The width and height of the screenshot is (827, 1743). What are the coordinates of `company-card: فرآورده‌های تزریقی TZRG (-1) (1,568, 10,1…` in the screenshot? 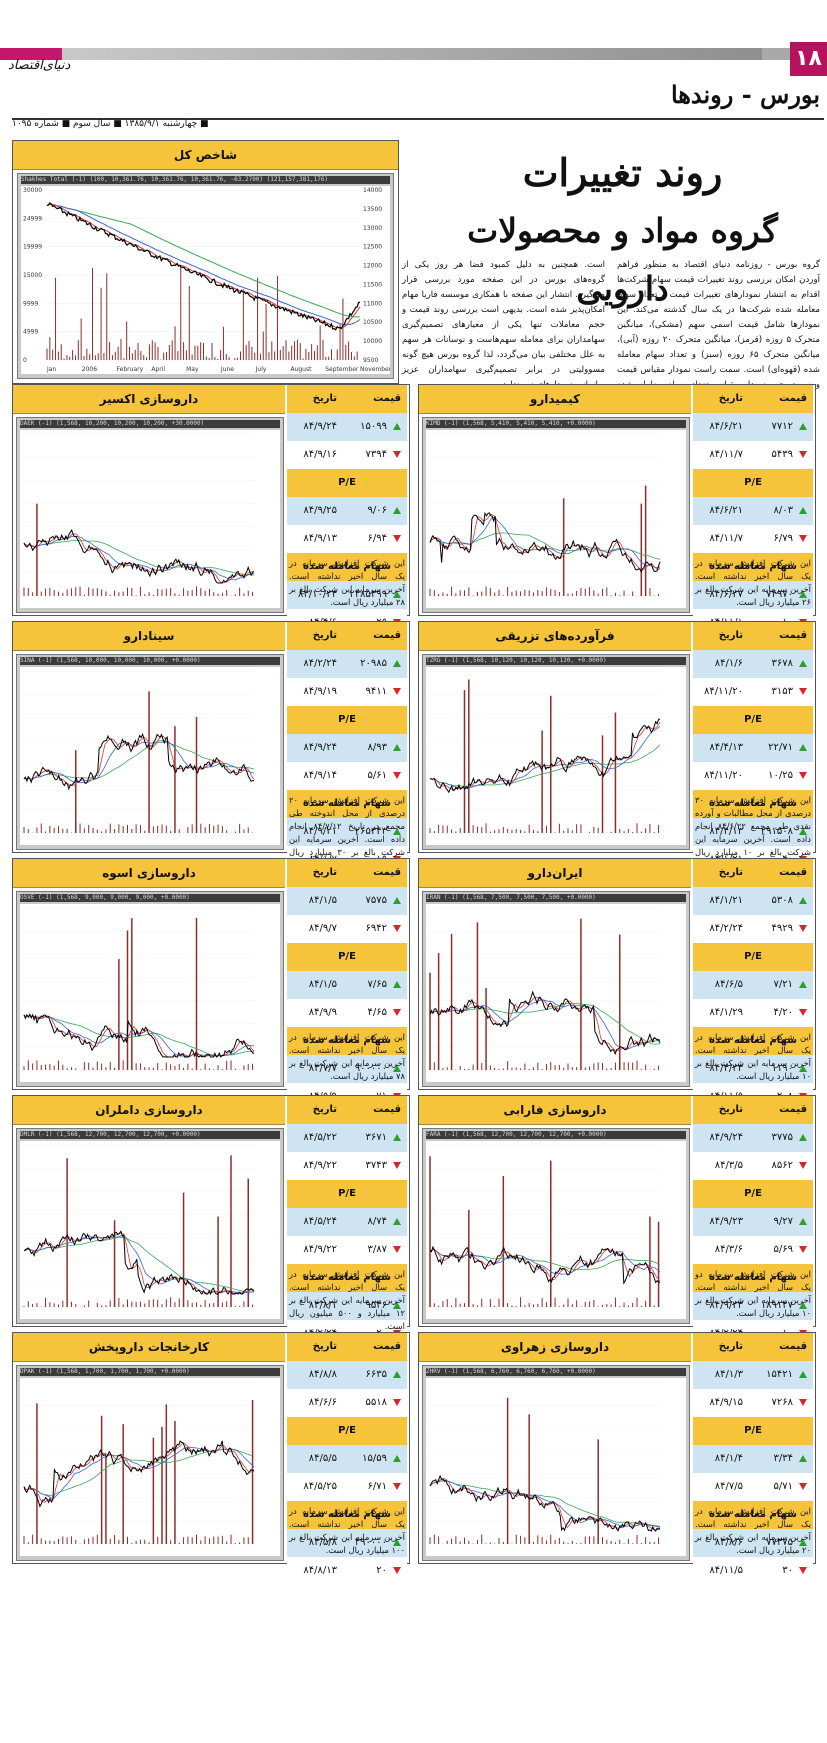 It's located at (617, 747).